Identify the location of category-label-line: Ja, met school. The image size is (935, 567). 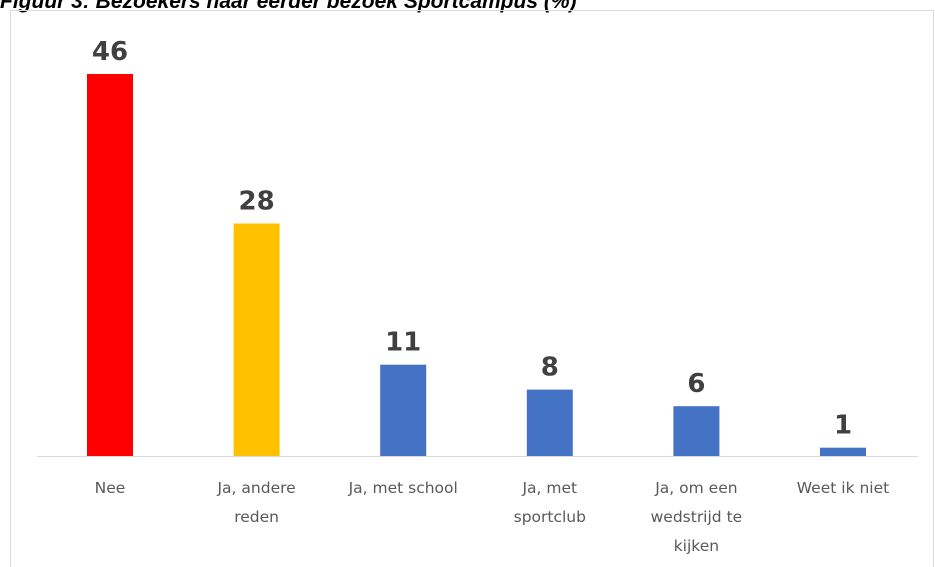
(403, 488).